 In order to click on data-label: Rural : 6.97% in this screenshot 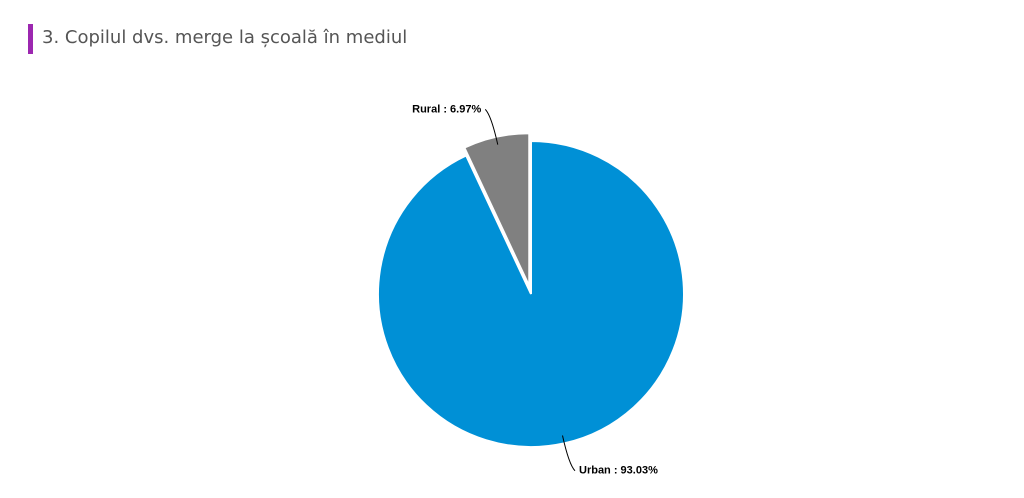, I will do `click(446, 109)`.